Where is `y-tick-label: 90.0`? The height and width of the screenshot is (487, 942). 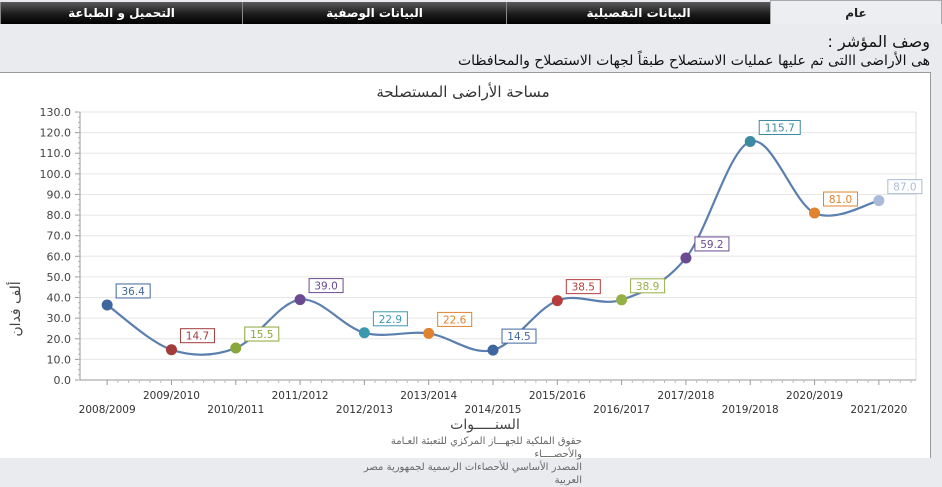
y-tick-label: 90.0 is located at coordinates (59, 194).